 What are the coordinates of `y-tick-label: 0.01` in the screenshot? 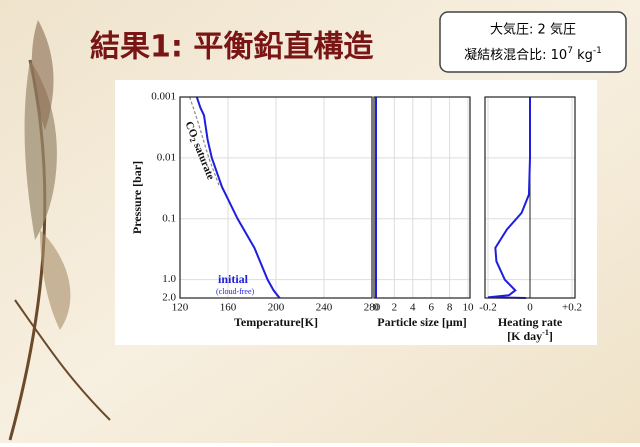 It's located at (166, 157).